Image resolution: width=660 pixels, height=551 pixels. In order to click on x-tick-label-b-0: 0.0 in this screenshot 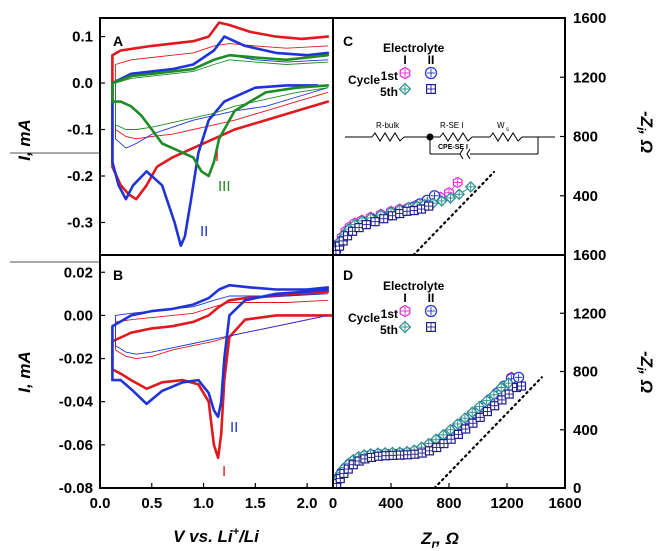, I will do `click(100, 503)`.